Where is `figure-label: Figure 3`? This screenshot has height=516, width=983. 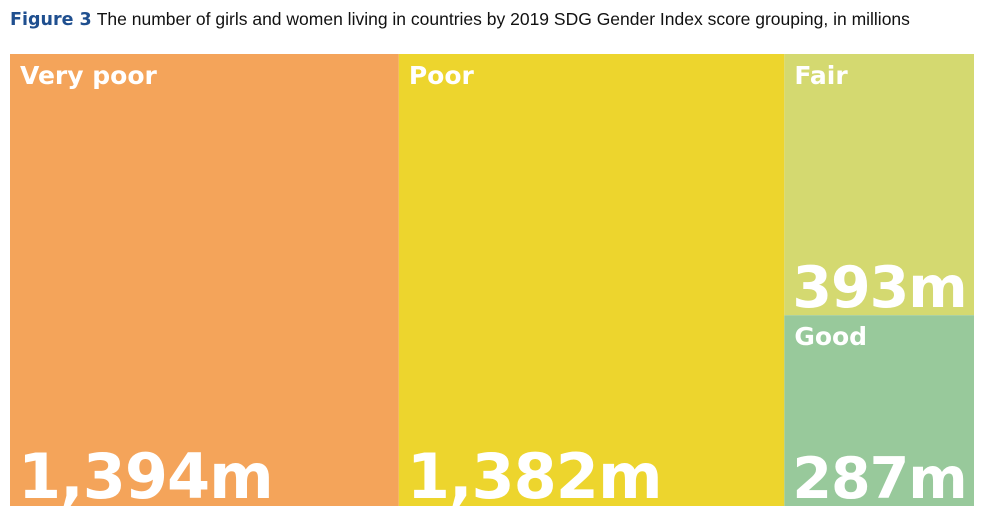 figure-label: Figure 3 is located at coordinates (51, 20).